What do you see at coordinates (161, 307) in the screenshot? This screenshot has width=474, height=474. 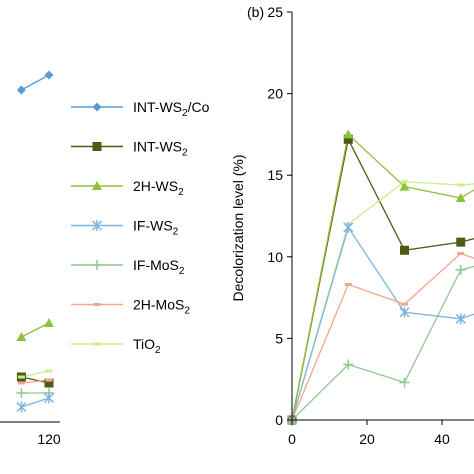 I see `legend-label: 2H-MoS2` at bounding box center [161, 307].